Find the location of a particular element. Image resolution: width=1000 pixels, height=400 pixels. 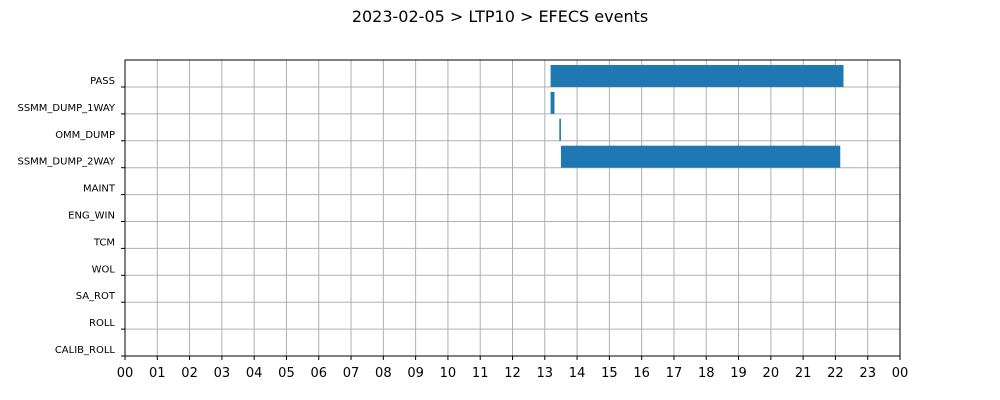

x-tick-label: 20 is located at coordinates (771, 373).